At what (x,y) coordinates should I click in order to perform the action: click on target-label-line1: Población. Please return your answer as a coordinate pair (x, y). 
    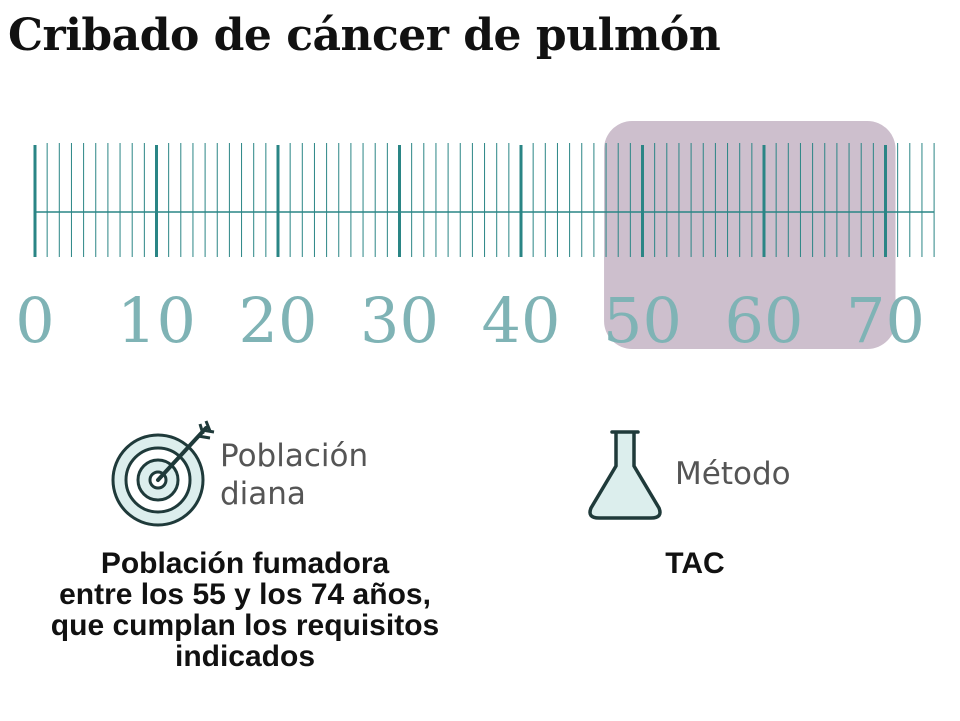
    Looking at the image, I should click on (294, 456).